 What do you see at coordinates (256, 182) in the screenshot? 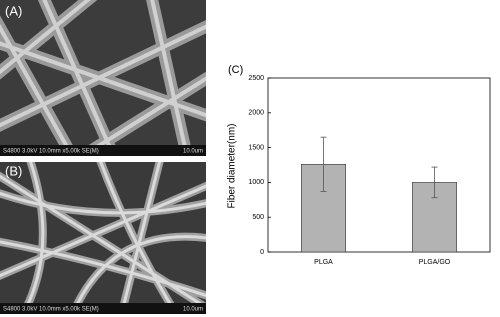
I see `y-tick-label: 1000` at bounding box center [256, 182].